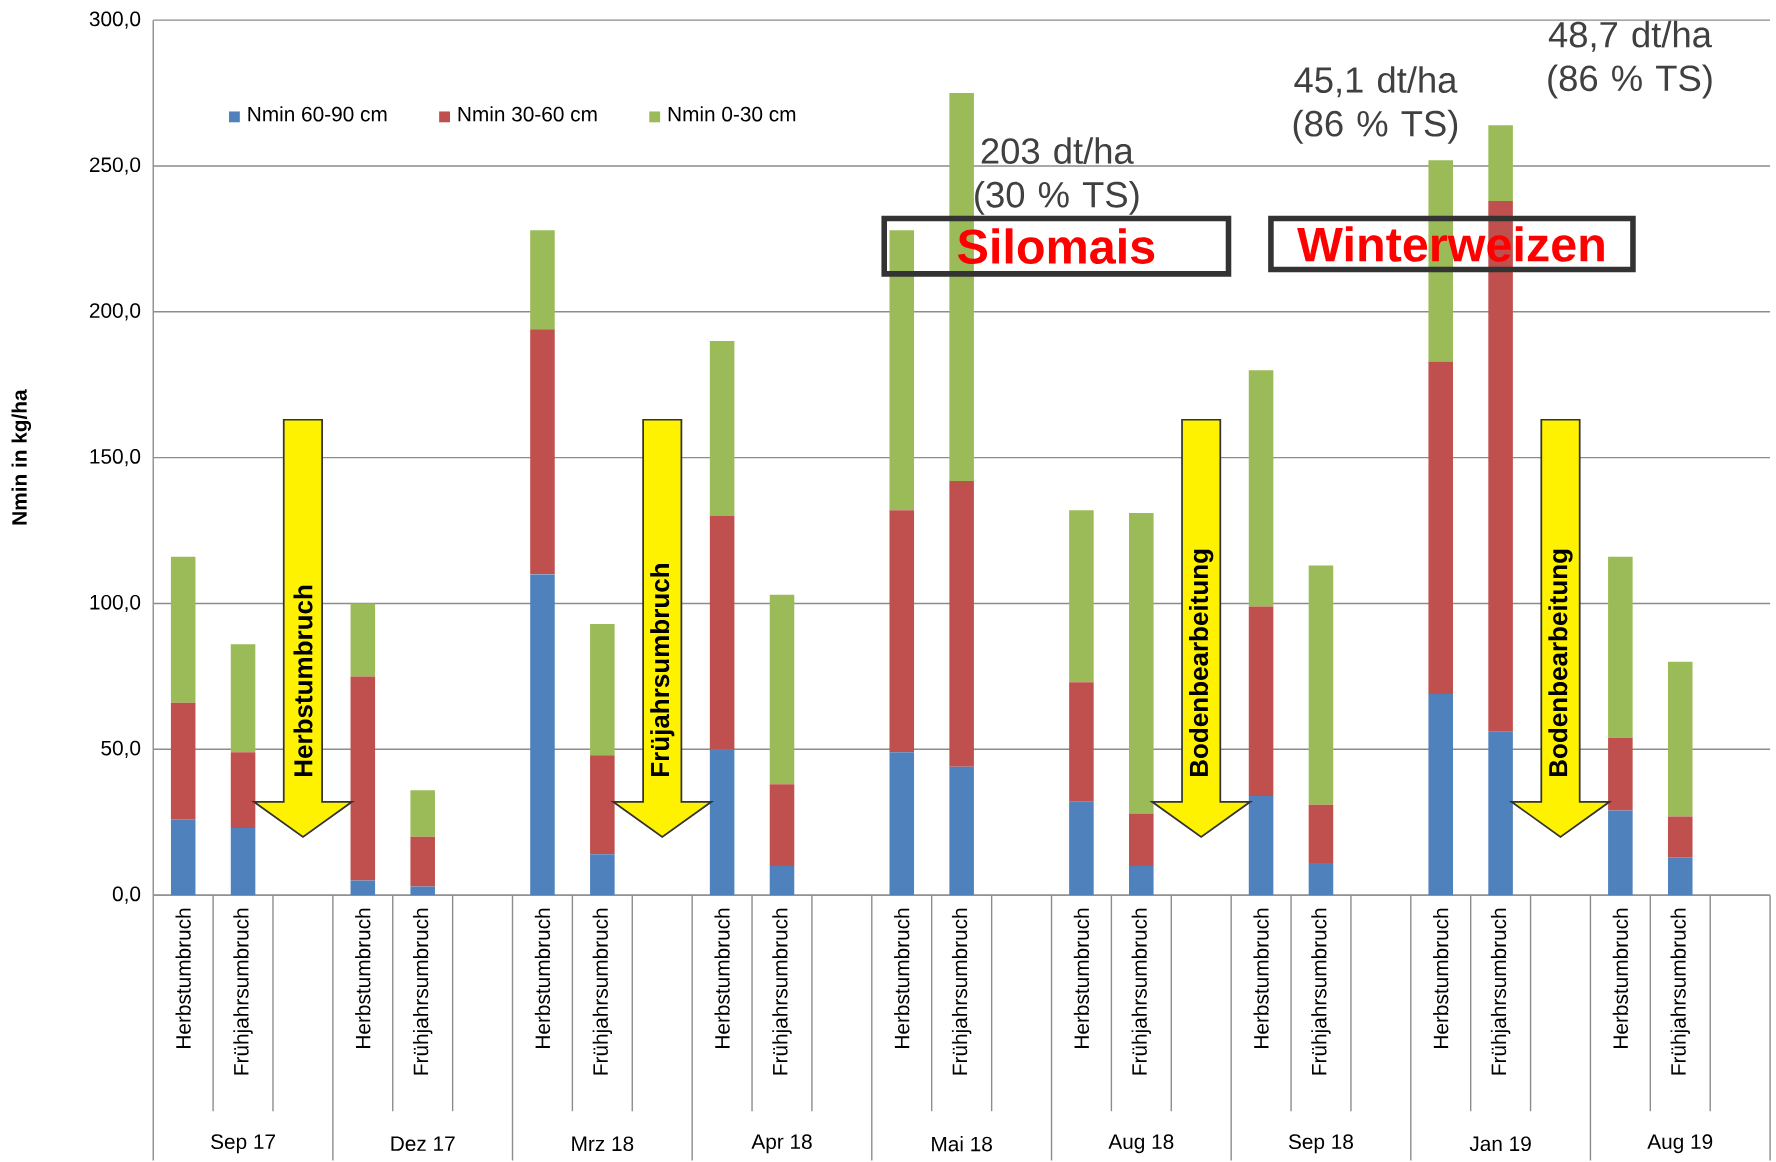 The image size is (1776, 1162). Describe the element at coordinates (115, 311) in the screenshot. I see `y-tick-label: 200,0` at that location.